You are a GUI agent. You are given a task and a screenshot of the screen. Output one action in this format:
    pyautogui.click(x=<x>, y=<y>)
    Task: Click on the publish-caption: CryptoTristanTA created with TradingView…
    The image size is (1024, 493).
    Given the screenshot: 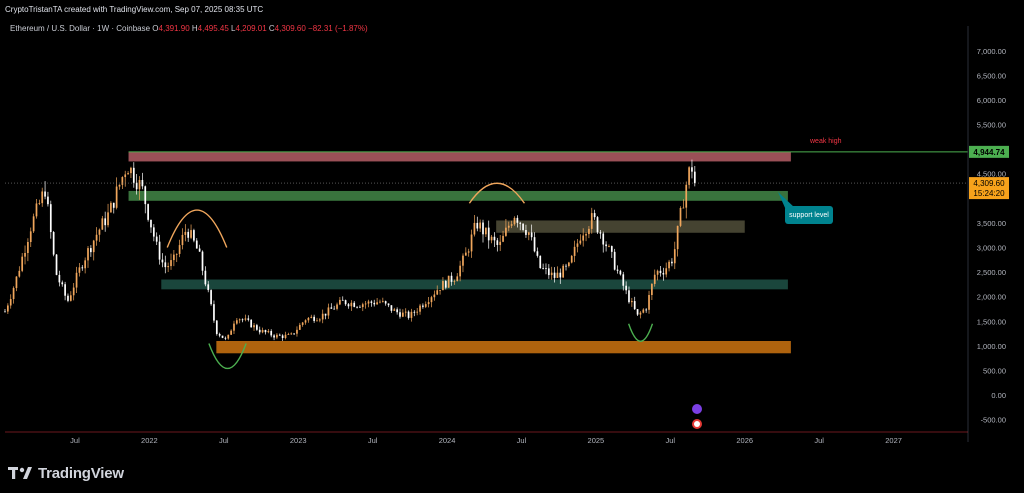 What is the action you would take?
    pyautogui.click(x=134, y=9)
    